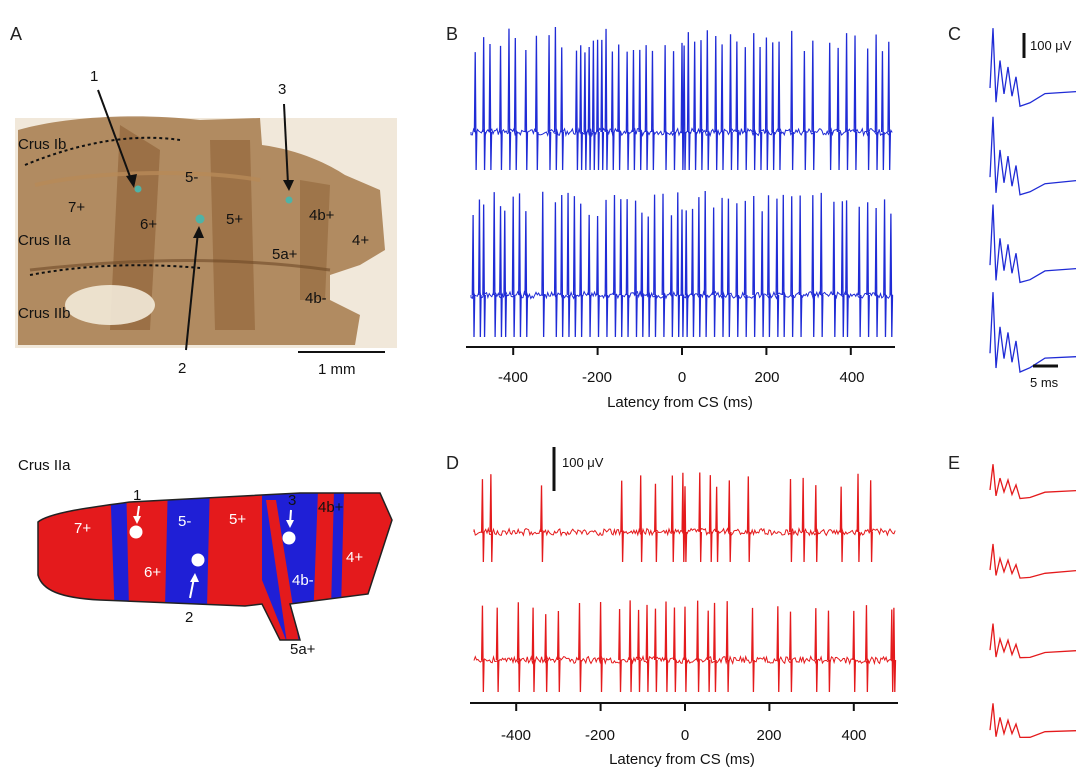 The image size is (1081, 772). What do you see at coordinates (189, 617) in the screenshot?
I see `schematic-marker-2: 2` at bounding box center [189, 617].